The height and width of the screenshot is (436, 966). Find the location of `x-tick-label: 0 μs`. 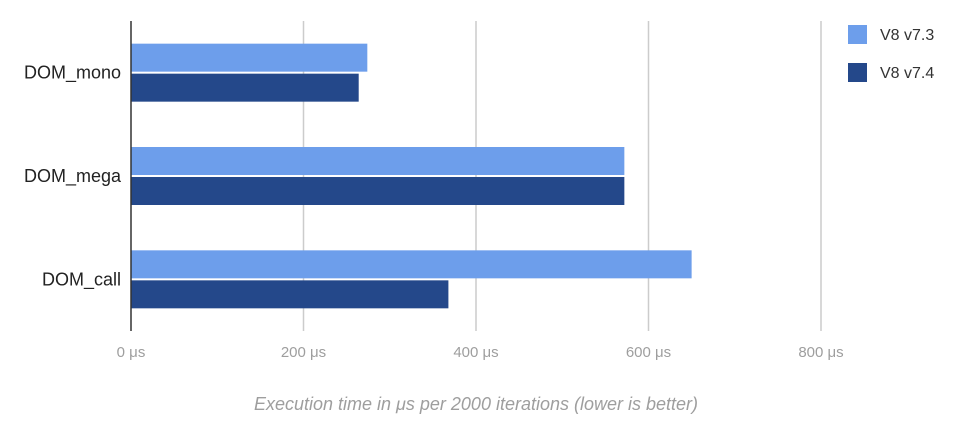

x-tick-label: 0 μs is located at coordinates (131, 352).